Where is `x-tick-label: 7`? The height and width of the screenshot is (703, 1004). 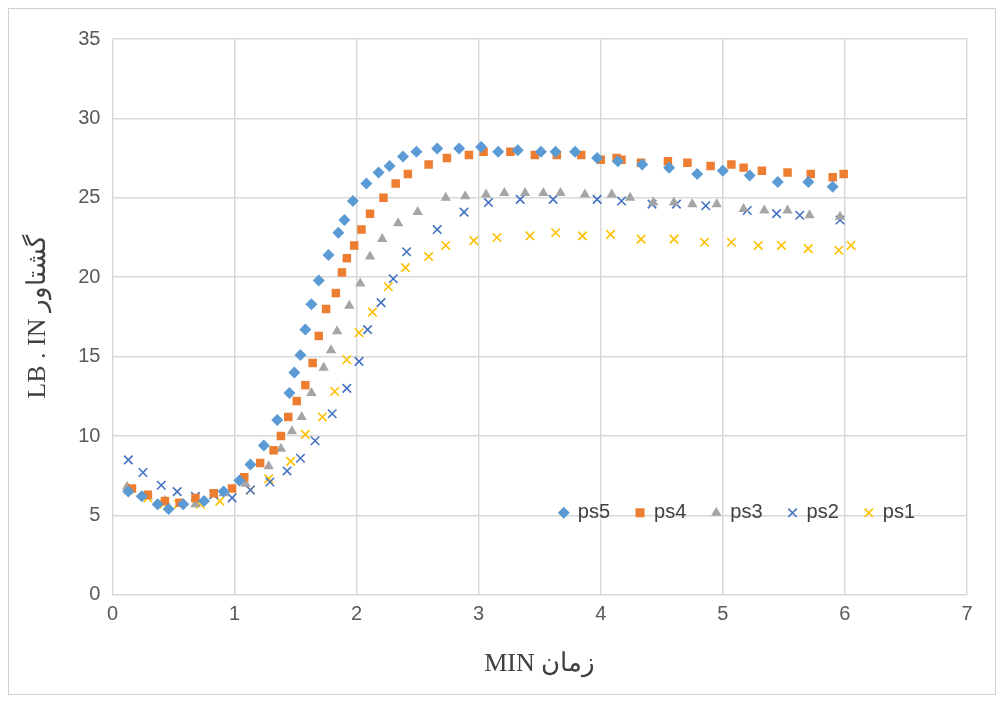 x-tick-label: 7 is located at coordinates (967, 613).